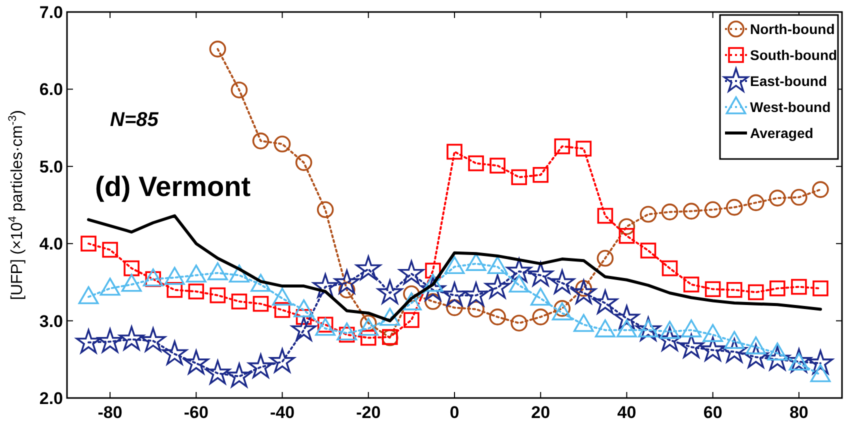 This screenshot has width=846, height=430. Describe the element at coordinates (51, 398) in the screenshot. I see `y-tick-label: 2.0` at that location.